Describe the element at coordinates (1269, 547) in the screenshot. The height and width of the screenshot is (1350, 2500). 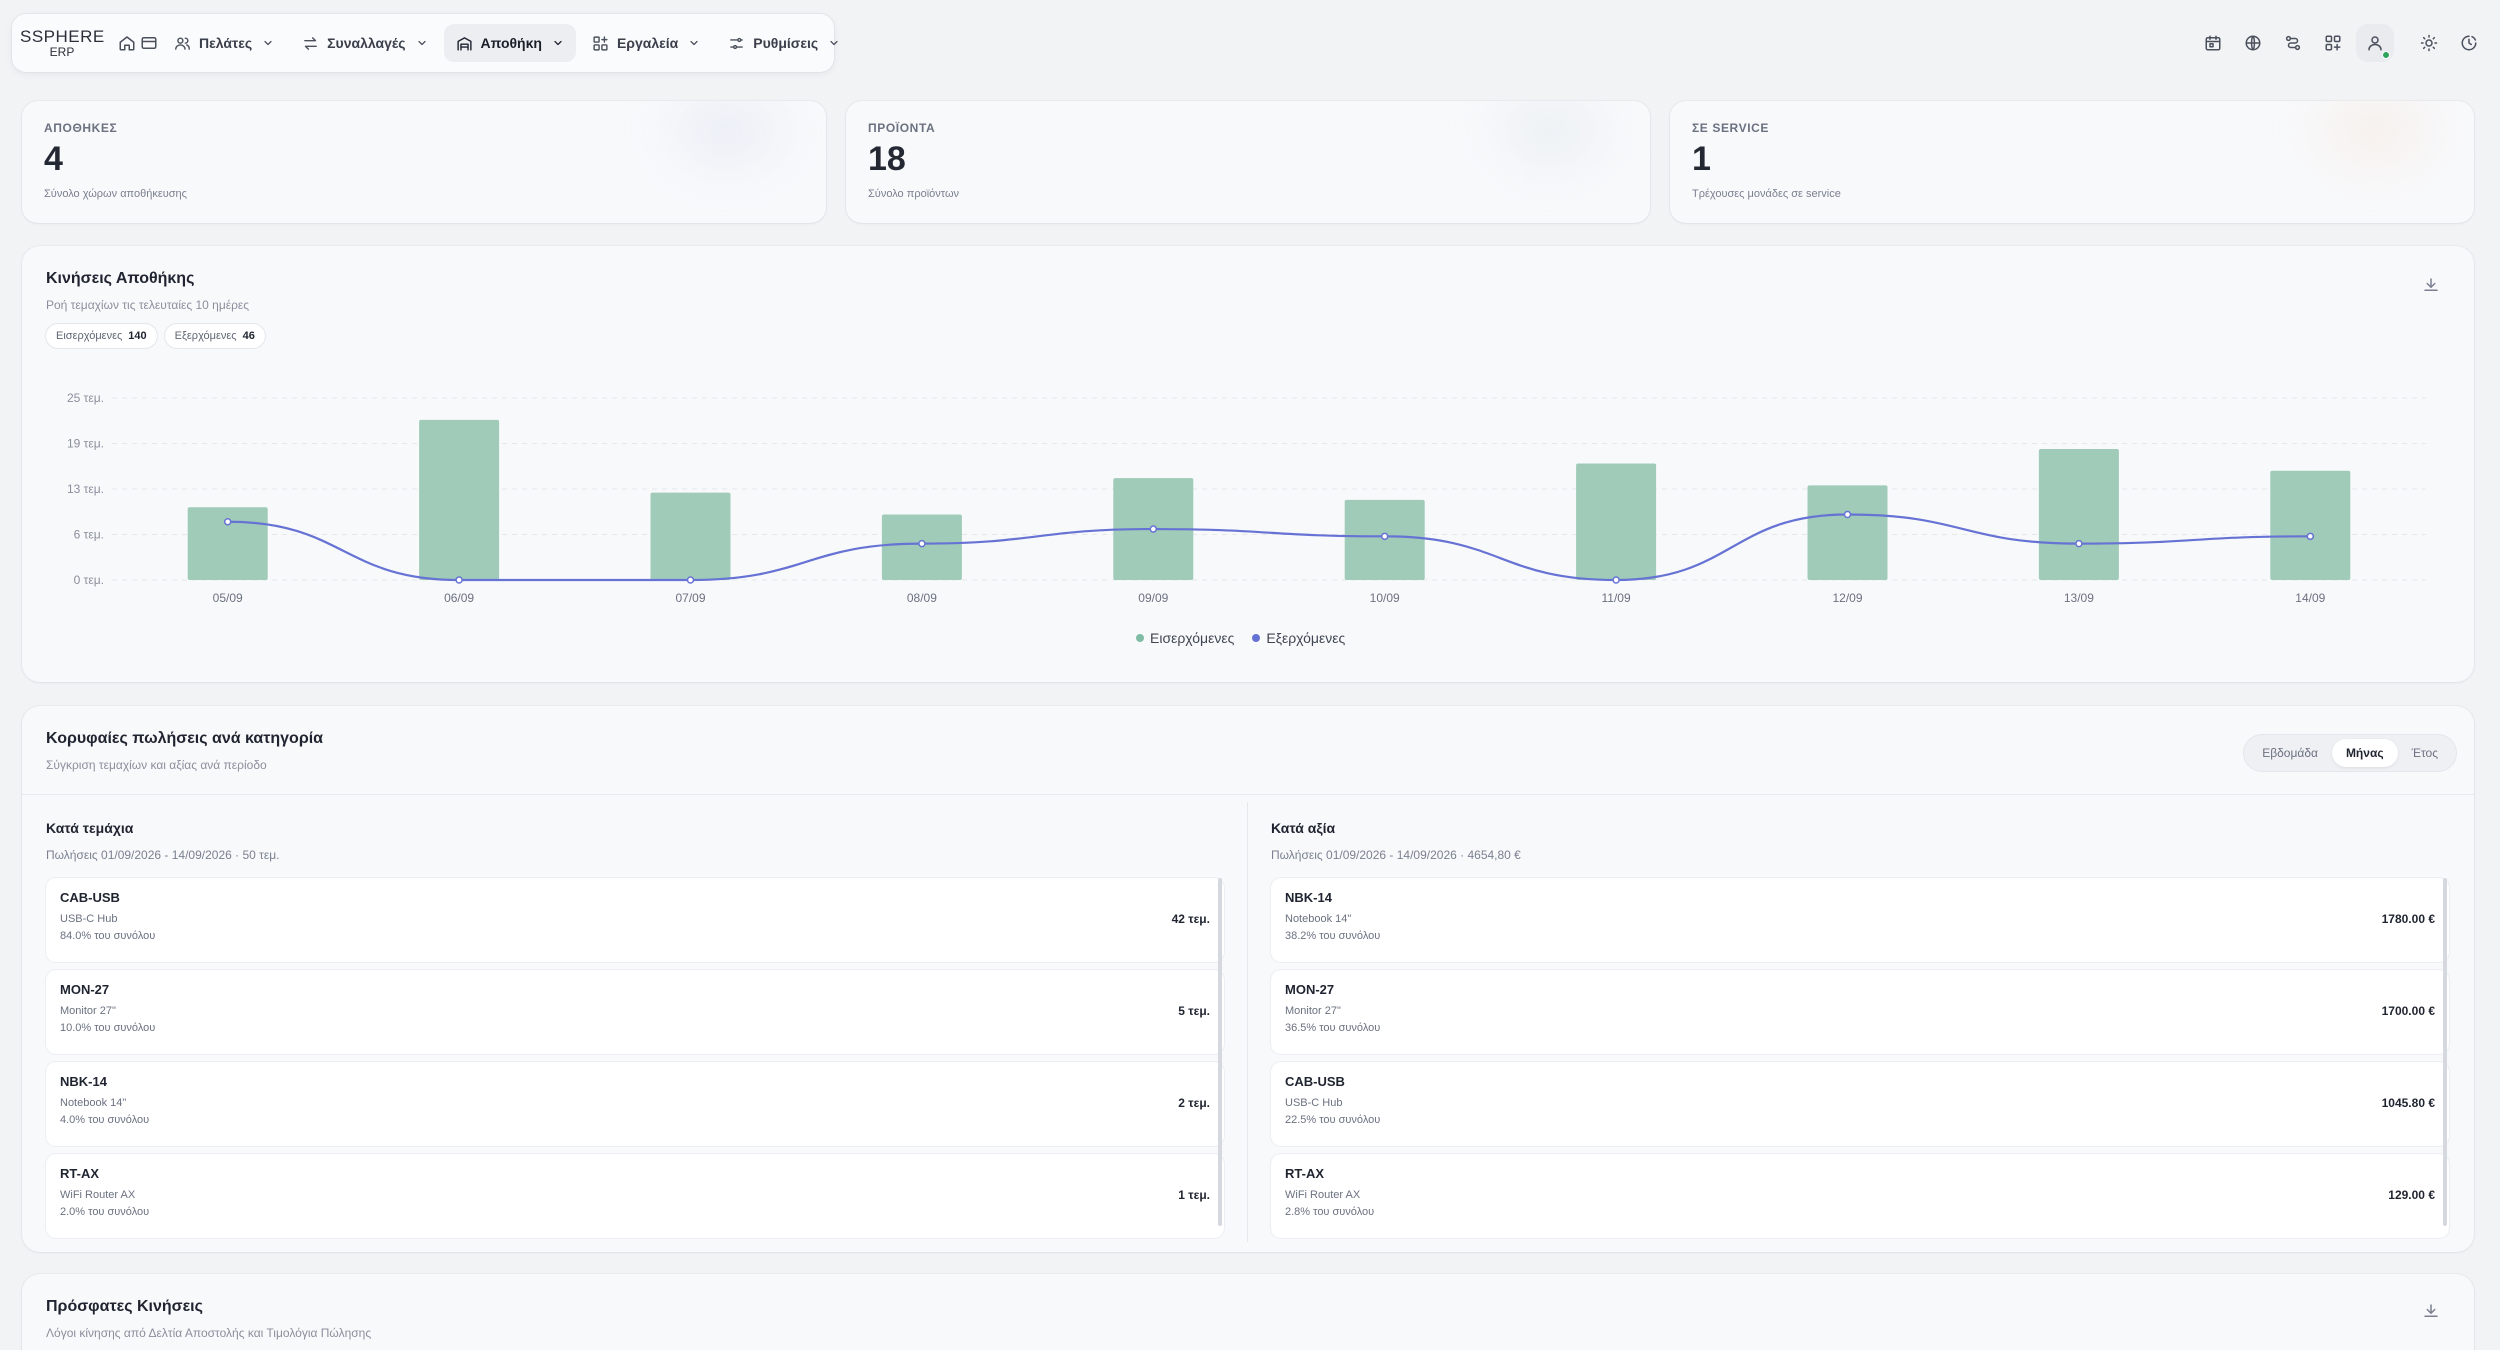
I see `outgoing-line` at that location.